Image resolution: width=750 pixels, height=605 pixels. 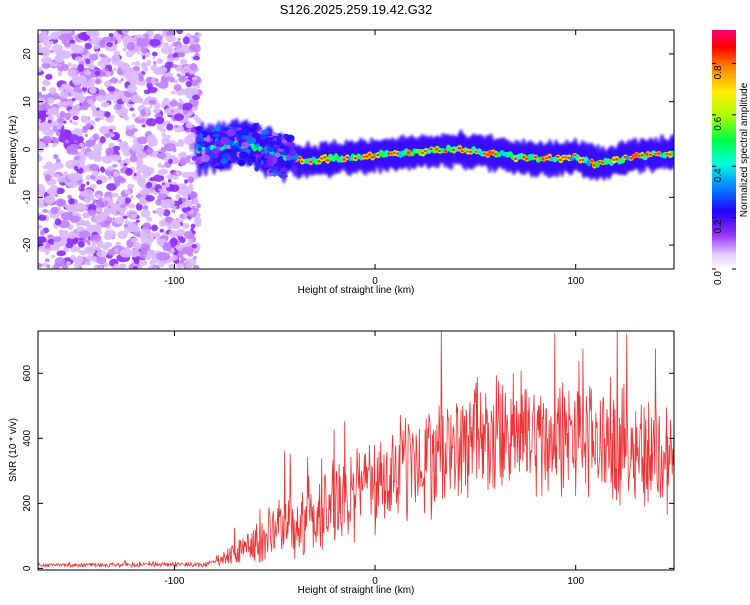 I want to click on snr-xtick-label: 100, so click(x=575, y=581).